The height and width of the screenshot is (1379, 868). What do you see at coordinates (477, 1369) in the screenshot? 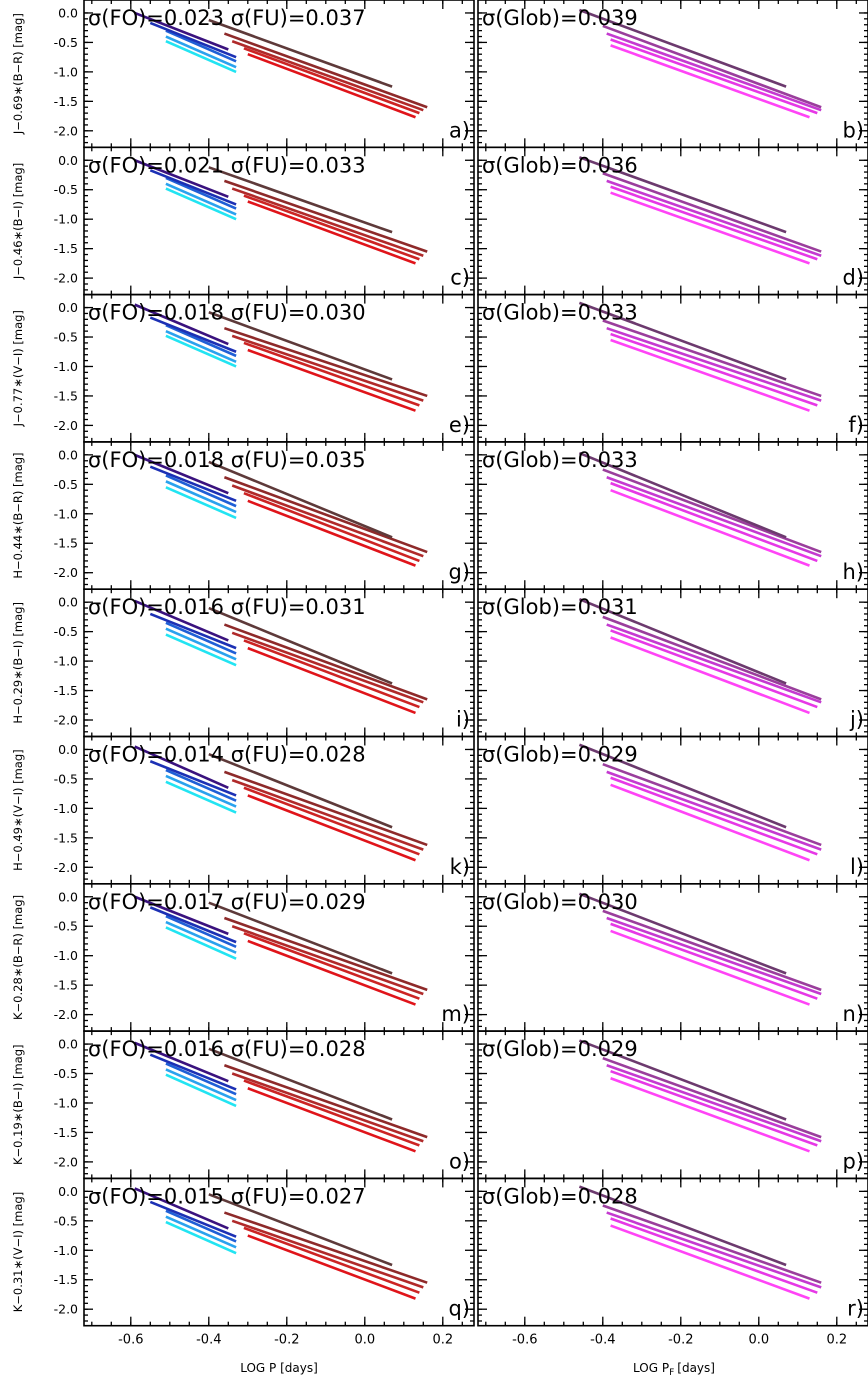
I see `x-axis-labels: LOG P [days] LOG PF [days]` at bounding box center [477, 1369].